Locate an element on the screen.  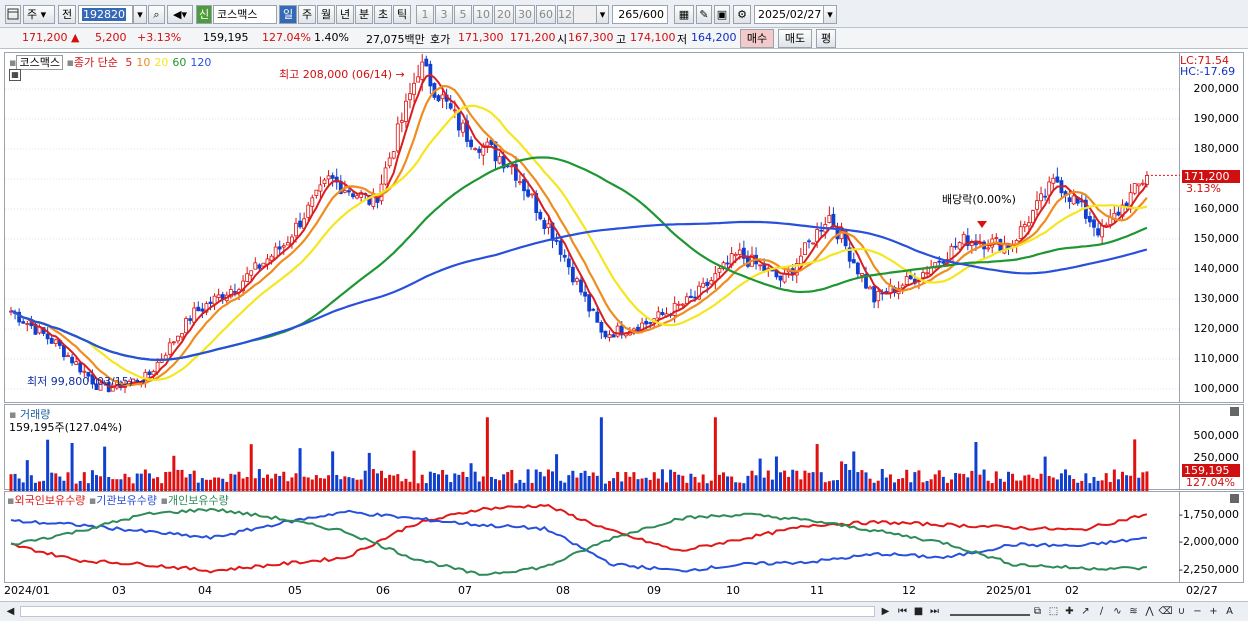
wave-tool-icon: ∿ is located at coordinates (1117, 611).